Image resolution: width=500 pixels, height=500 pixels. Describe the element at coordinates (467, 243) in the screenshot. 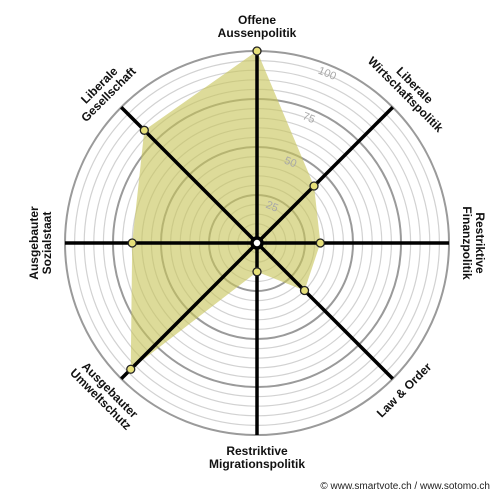

I see `axis-label-line: Finanzpolitik` at that location.